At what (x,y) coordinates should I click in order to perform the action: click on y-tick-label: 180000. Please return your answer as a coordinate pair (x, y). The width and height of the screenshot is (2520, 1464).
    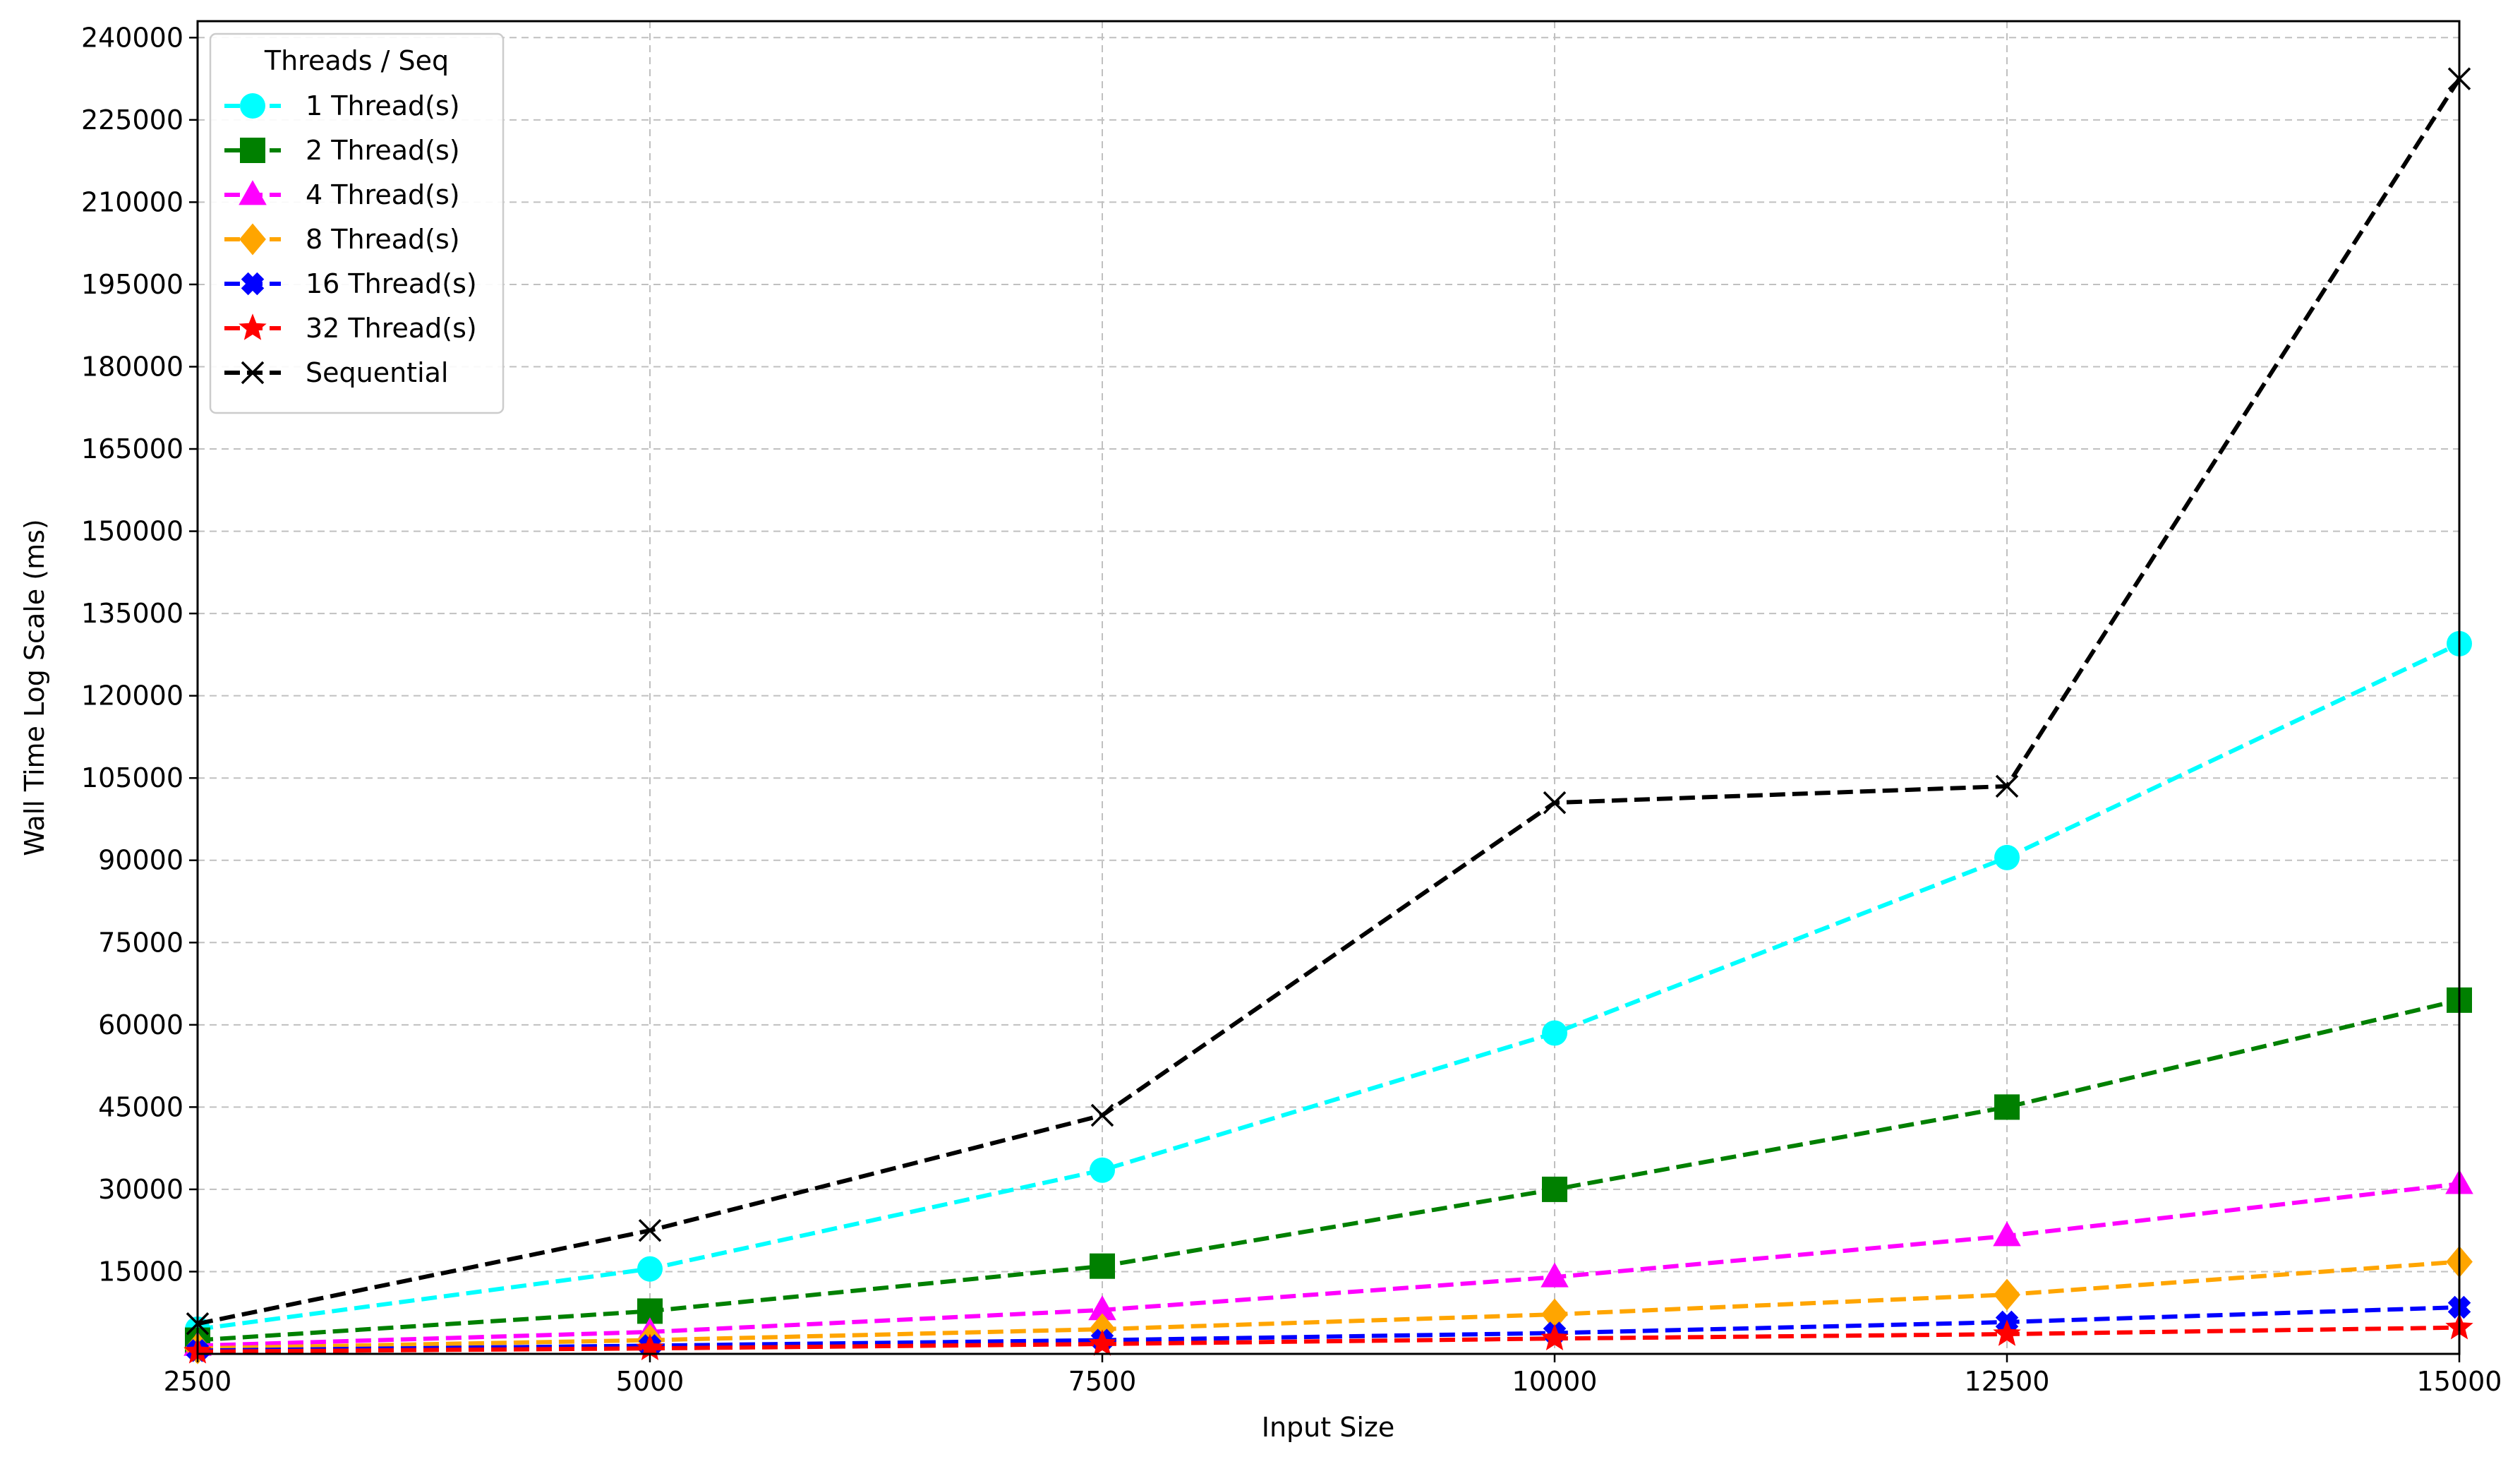
    Looking at the image, I should click on (132, 367).